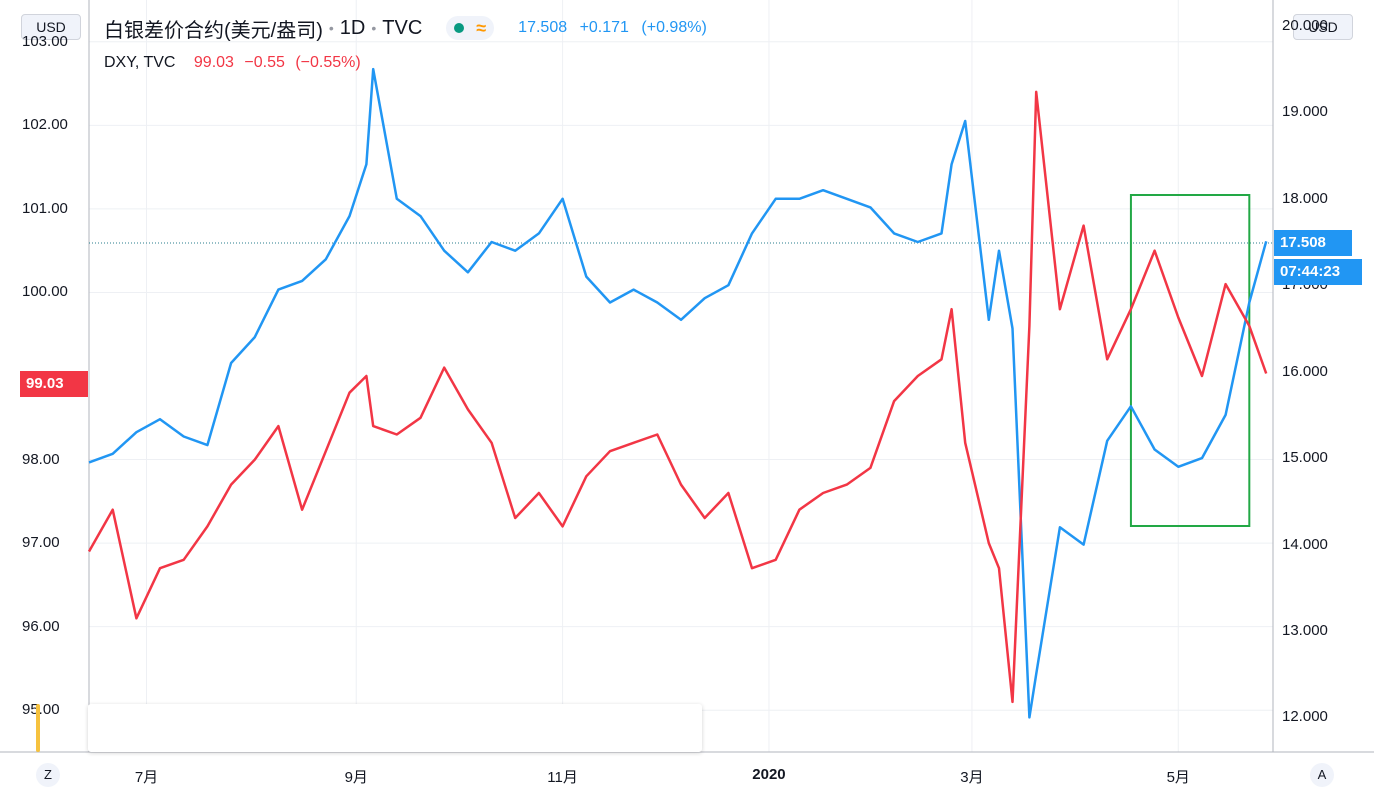 This screenshot has width=1374, height=806. What do you see at coordinates (972, 777) in the screenshot?
I see `time-tick-label: 3月` at bounding box center [972, 777].